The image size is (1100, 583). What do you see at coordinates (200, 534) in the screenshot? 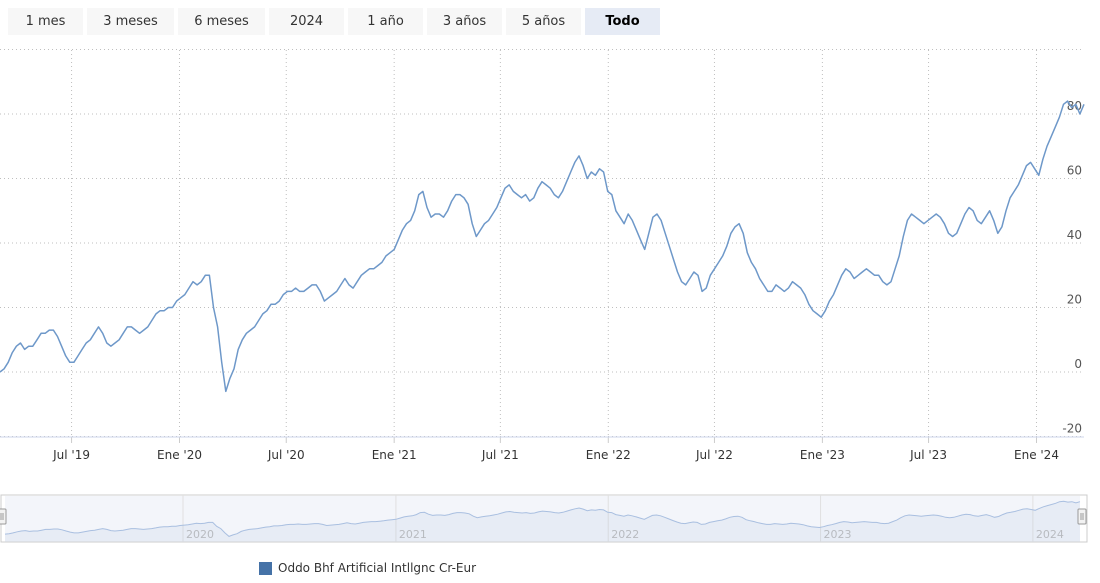
I see `navigator-year-label: 2020` at bounding box center [200, 534].